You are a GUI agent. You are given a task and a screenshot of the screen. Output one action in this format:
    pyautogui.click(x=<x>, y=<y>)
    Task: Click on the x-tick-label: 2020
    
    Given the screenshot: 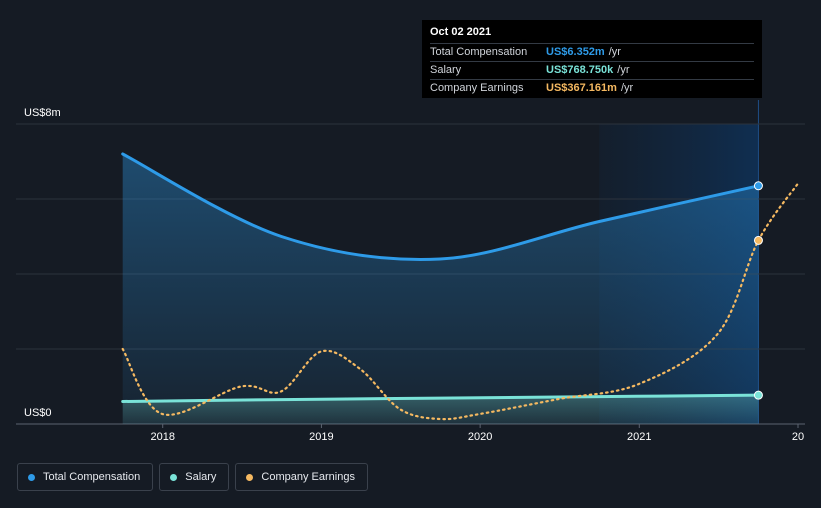 What is the action you would take?
    pyautogui.click(x=480, y=437)
    